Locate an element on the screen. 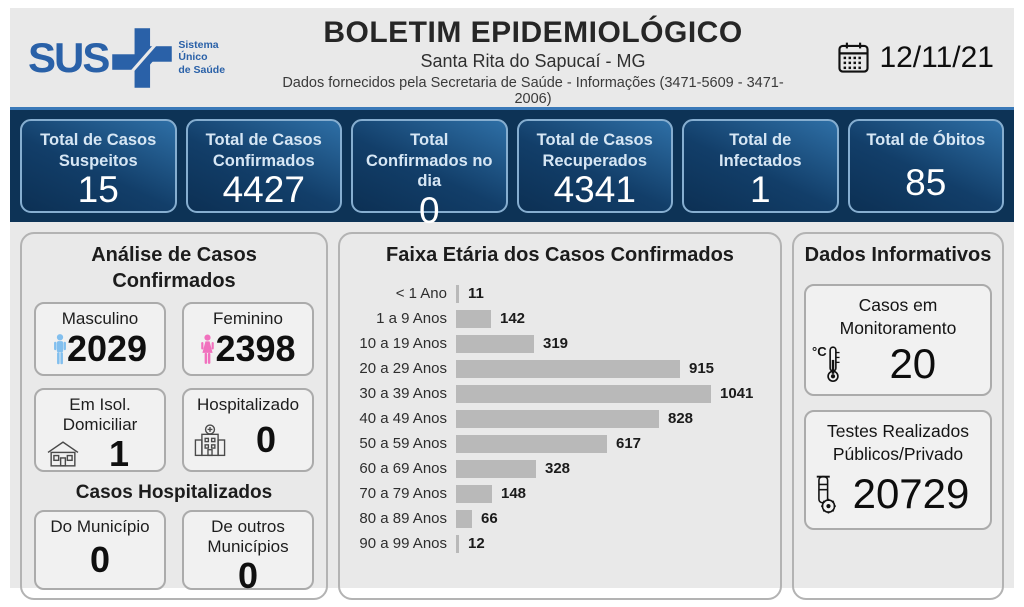  male-icon is located at coordinates (60, 349).